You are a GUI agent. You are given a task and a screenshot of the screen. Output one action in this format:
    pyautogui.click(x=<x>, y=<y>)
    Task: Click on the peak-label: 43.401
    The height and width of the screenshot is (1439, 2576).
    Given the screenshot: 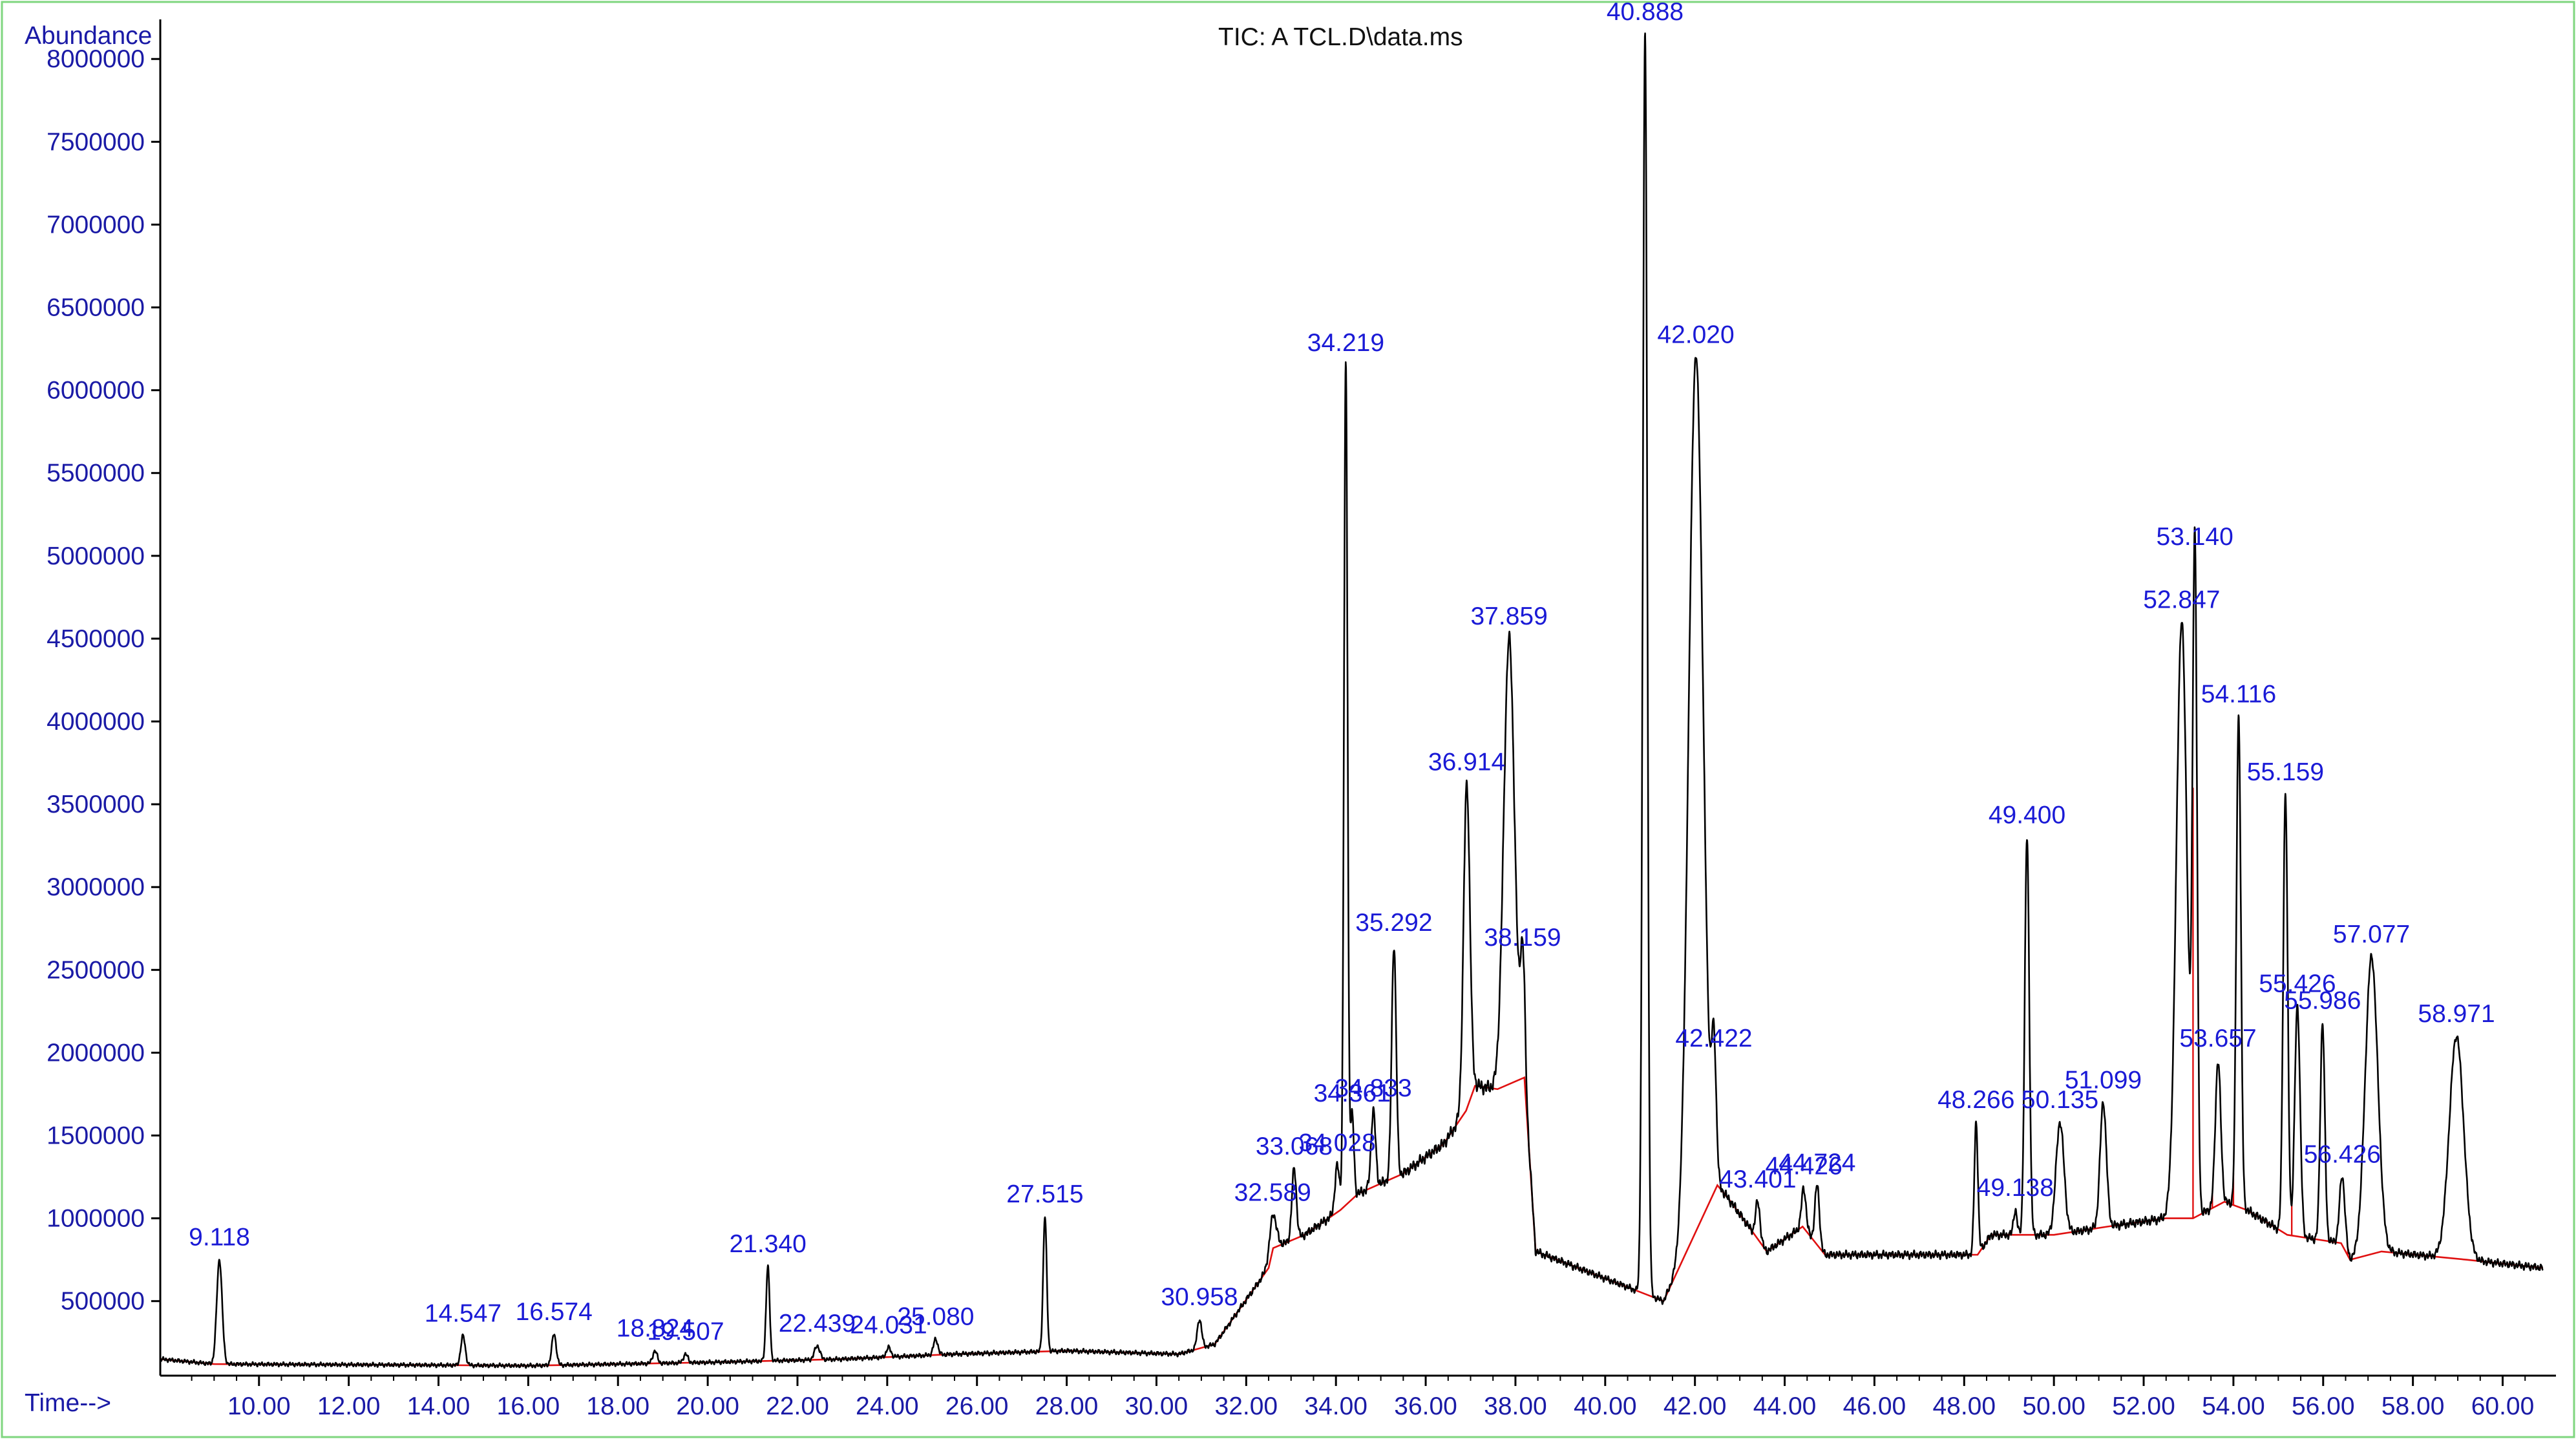 What is the action you would take?
    pyautogui.click(x=1757, y=1179)
    